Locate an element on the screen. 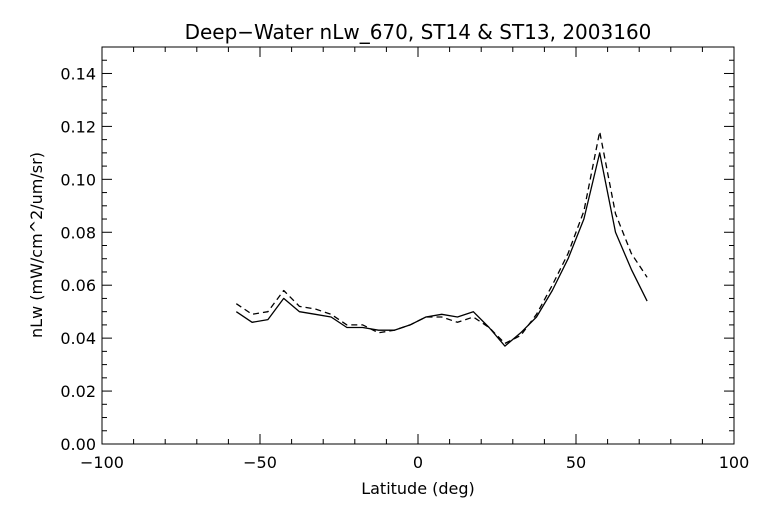 The height and width of the screenshot is (512, 768). y-axis-label: nLw (mW/cm^2/um/sr) is located at coordinates (36, 245).